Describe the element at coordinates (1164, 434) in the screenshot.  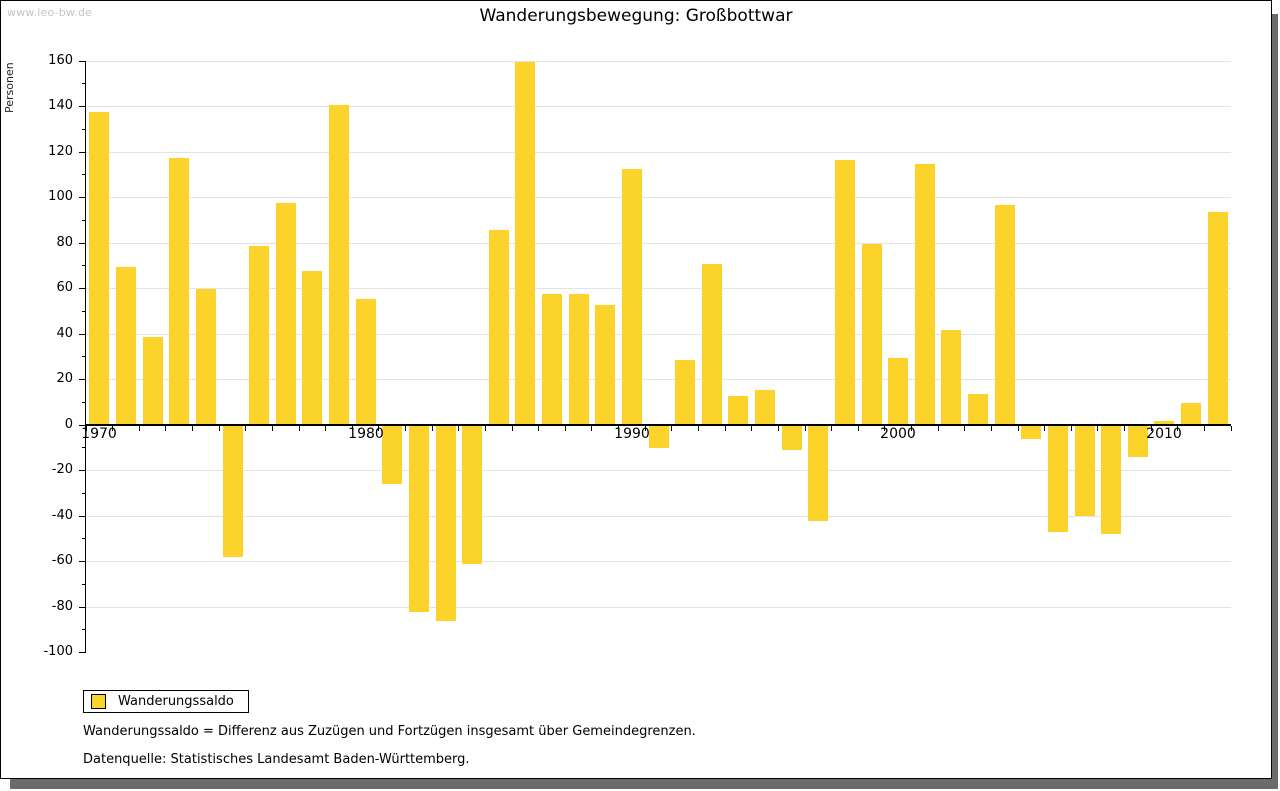
I see `x-tick-label-2010: 2010` at that location.